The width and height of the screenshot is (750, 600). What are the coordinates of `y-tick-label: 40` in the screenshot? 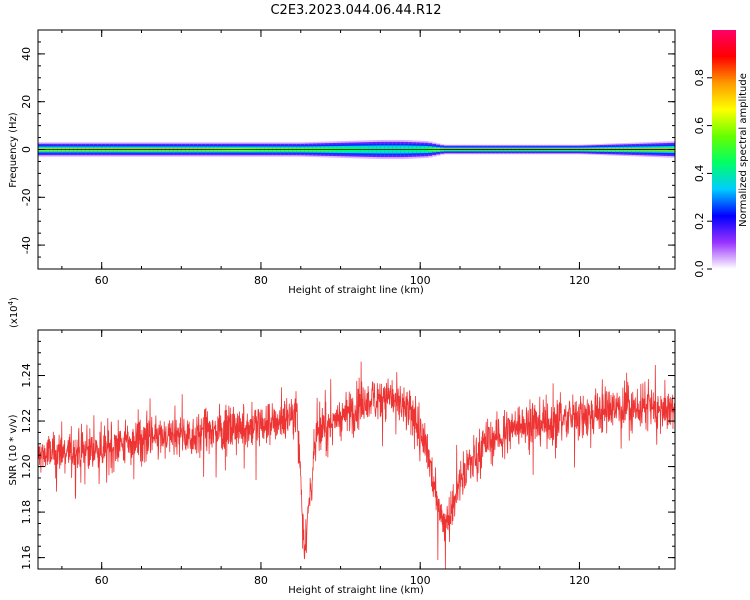 It's located at (26, 54).